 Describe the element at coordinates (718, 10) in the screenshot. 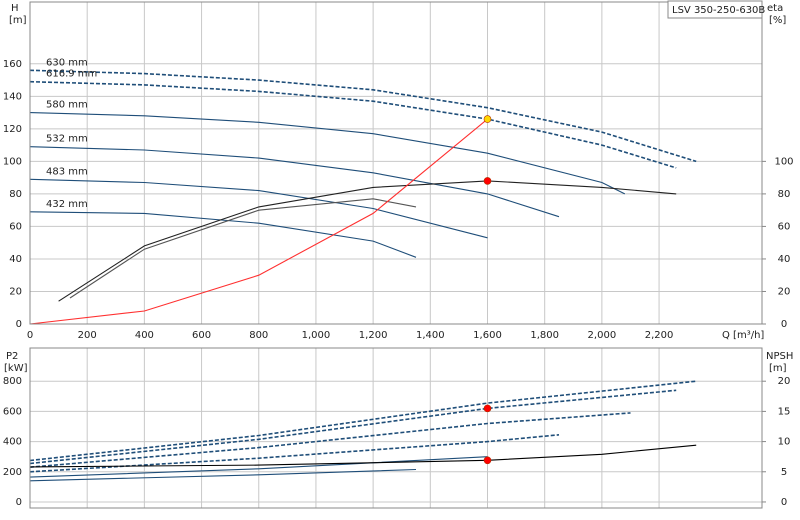

I see `legend-label: LSV 350-250-630B` at that location.